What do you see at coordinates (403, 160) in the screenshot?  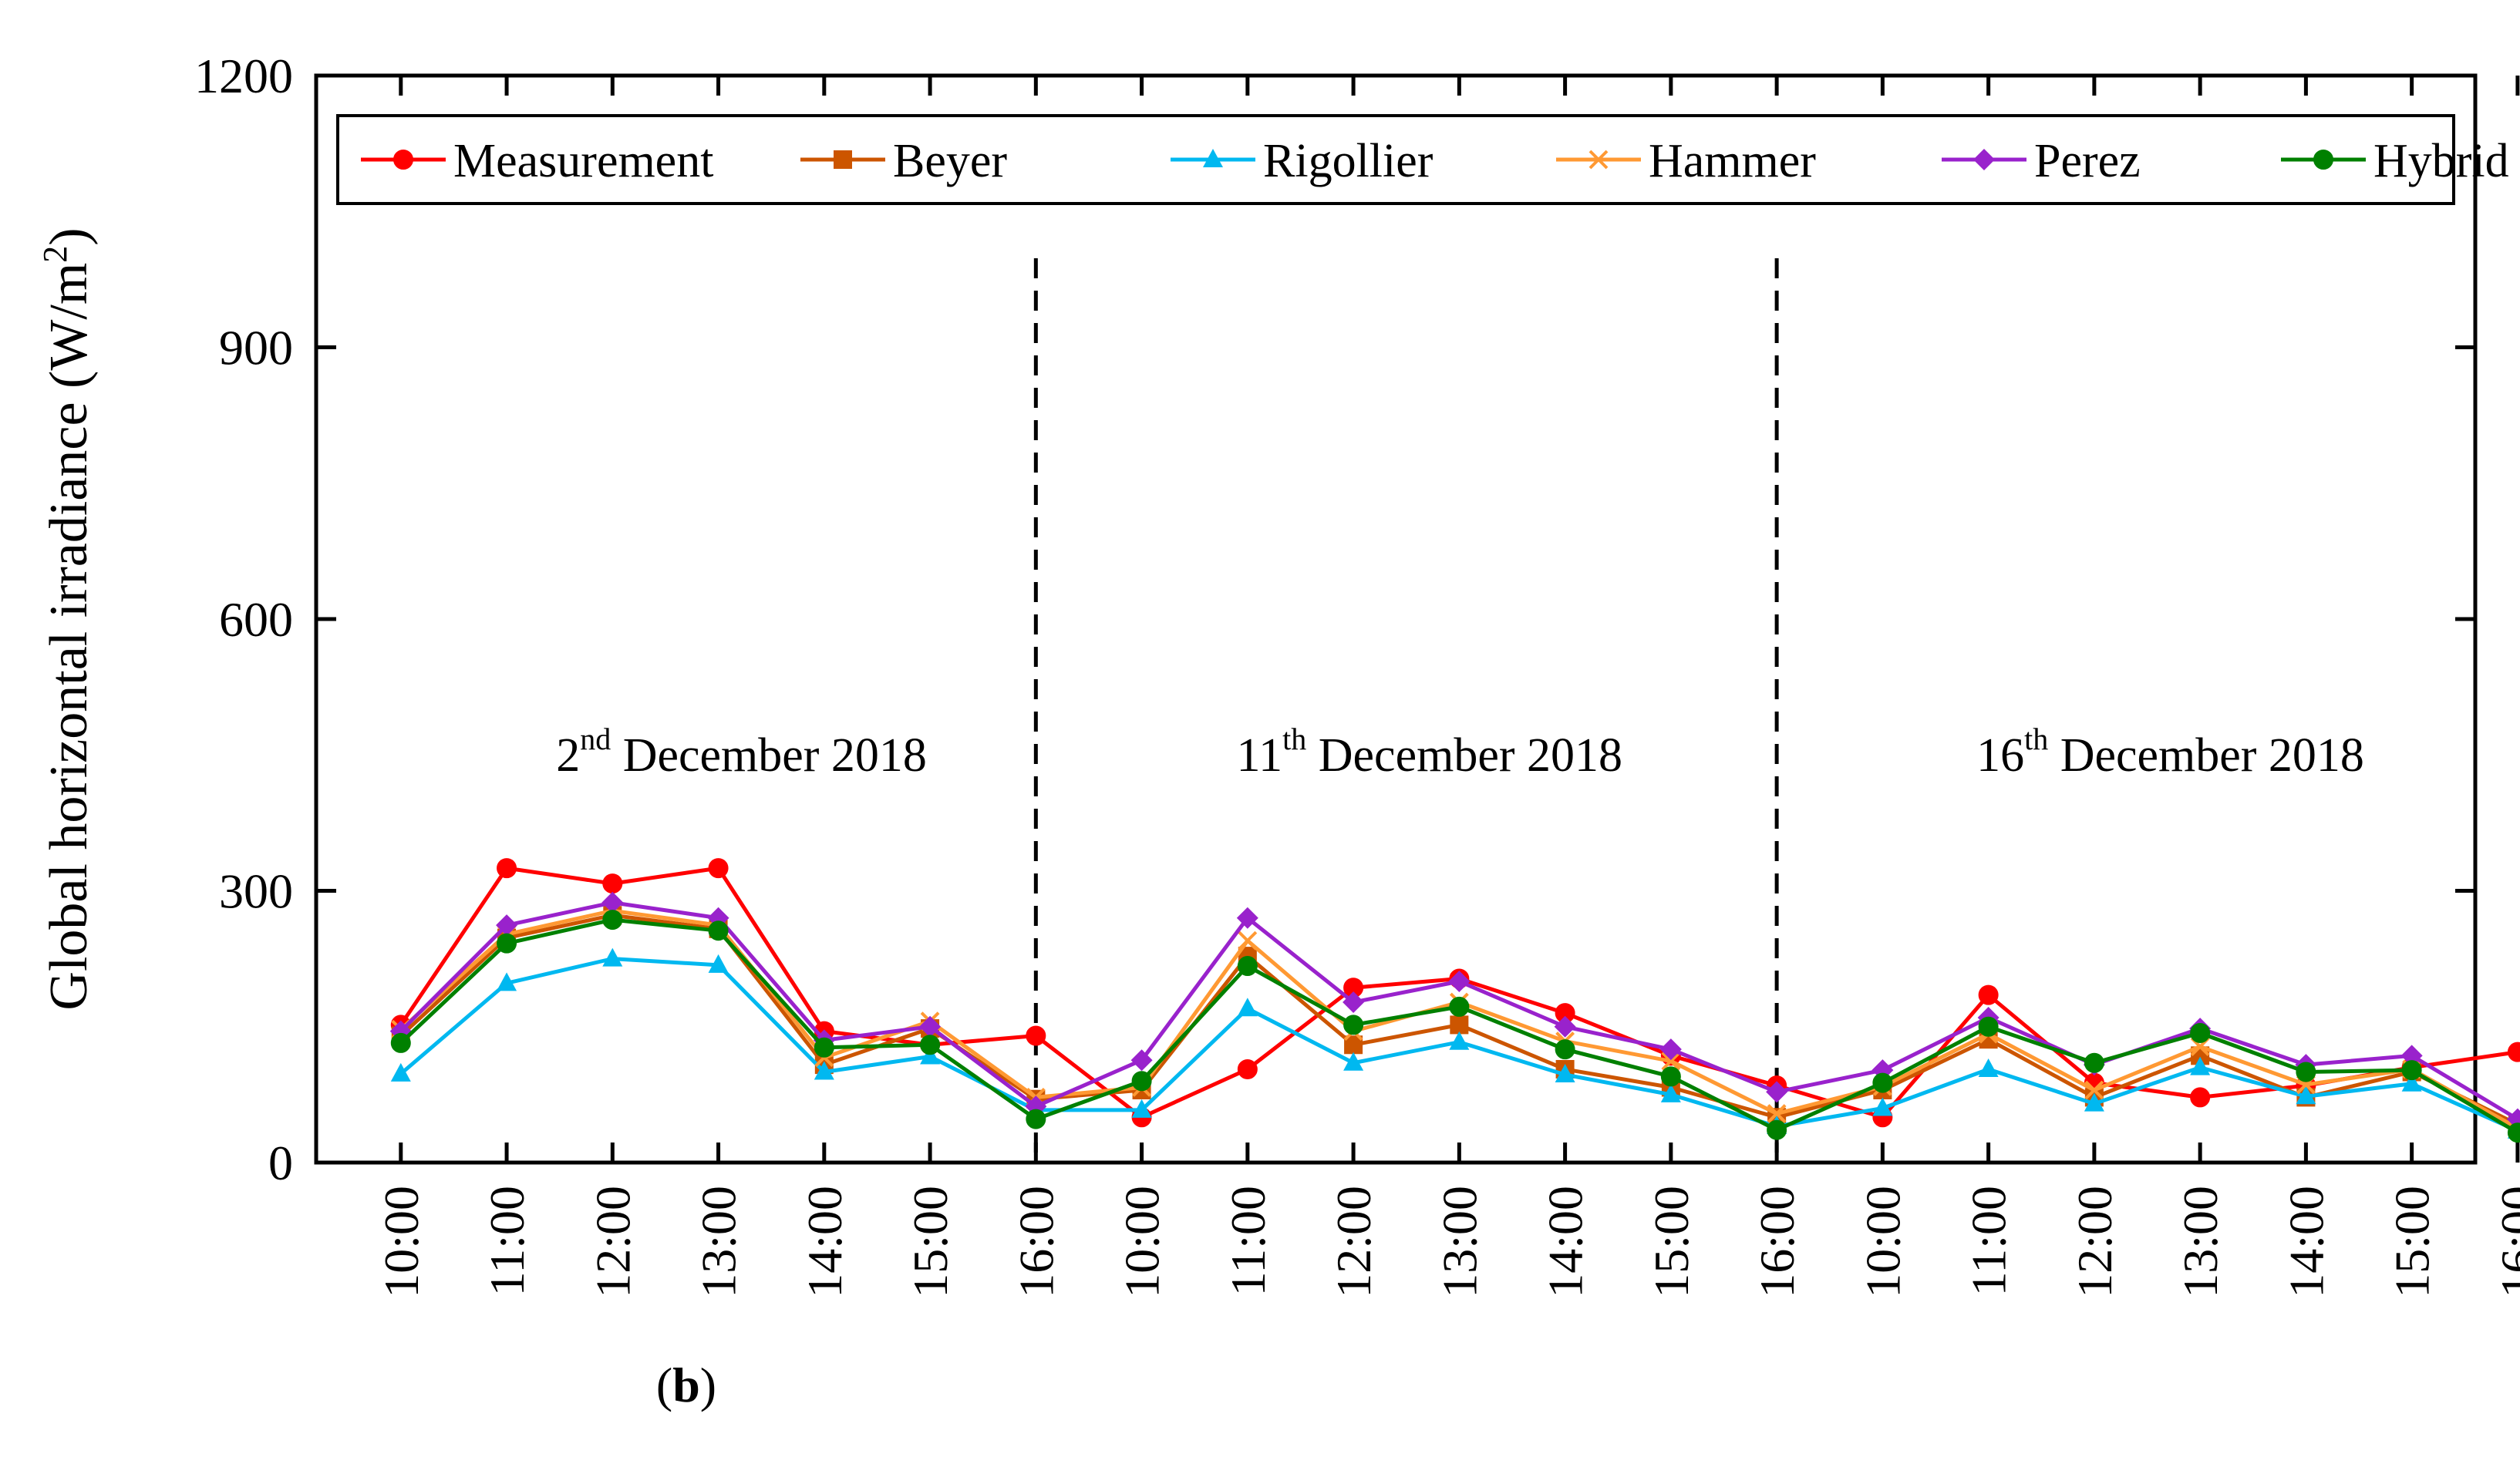 I see `legend-marker-measurement` at bounding box center [403, 160].